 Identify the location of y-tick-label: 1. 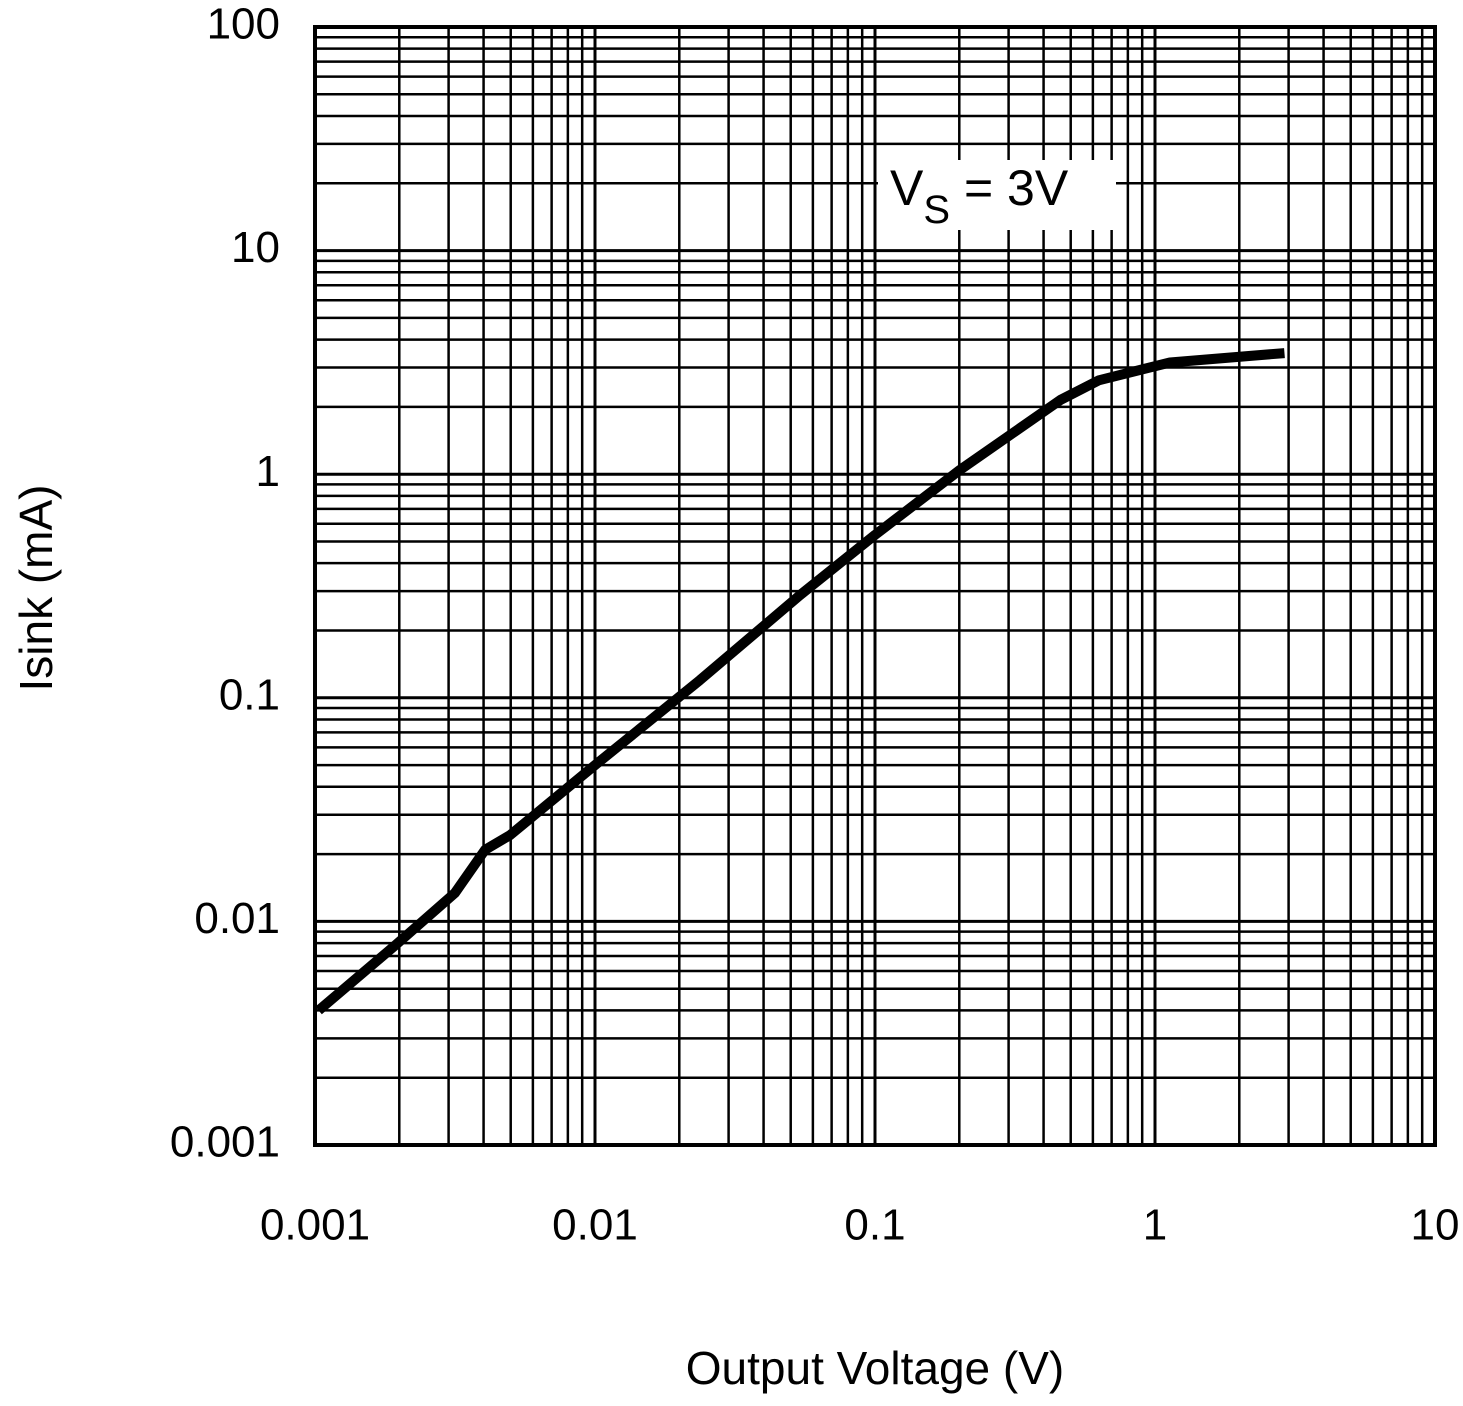
(268, 471).